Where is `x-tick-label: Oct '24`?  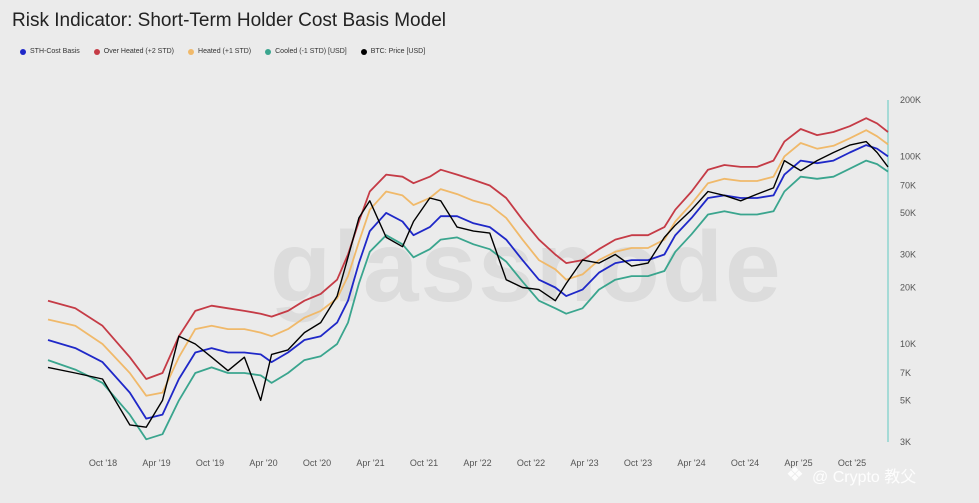 x-tick-label: Oct '24 is located at coordinates (745, 463).